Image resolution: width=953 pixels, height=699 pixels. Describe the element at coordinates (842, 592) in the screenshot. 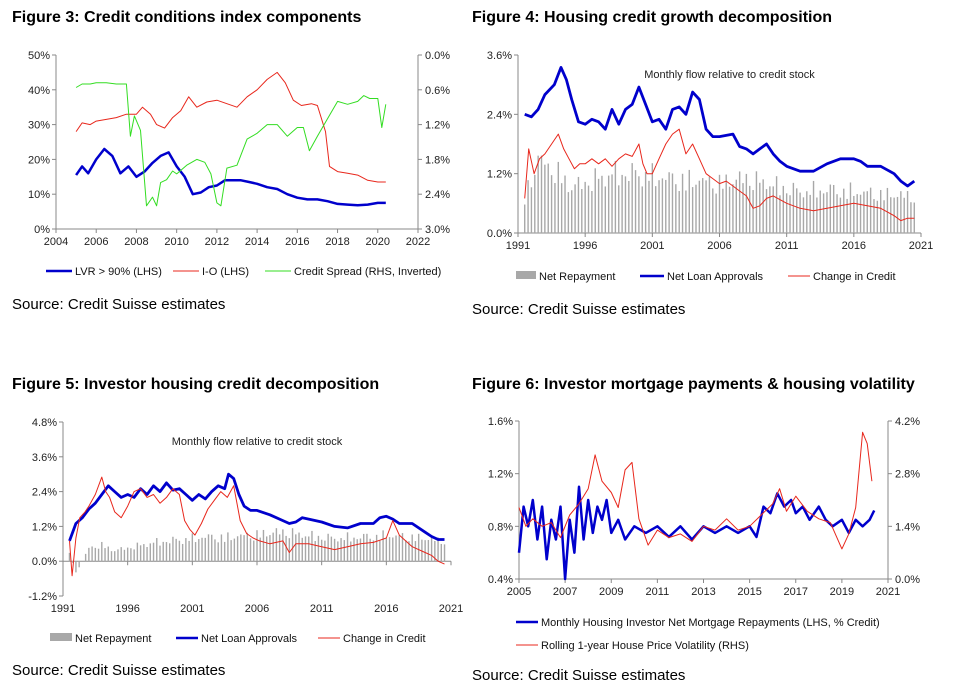

I see `x-tick-label: 2019` at that location.